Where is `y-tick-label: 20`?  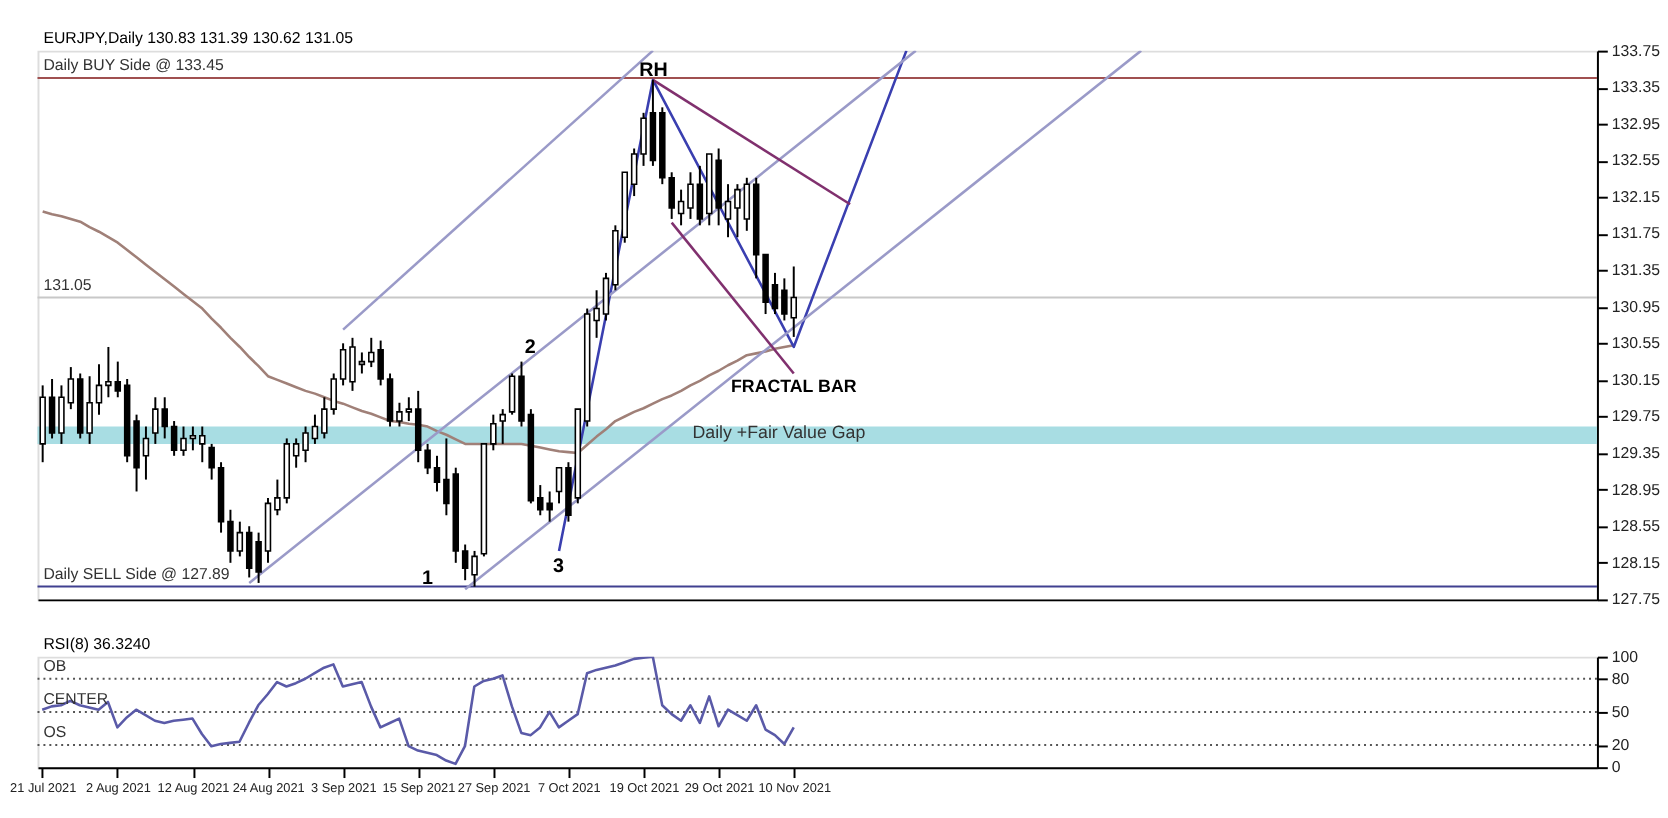
y-tick-label: 20 is located at coordinates (1621, 745).